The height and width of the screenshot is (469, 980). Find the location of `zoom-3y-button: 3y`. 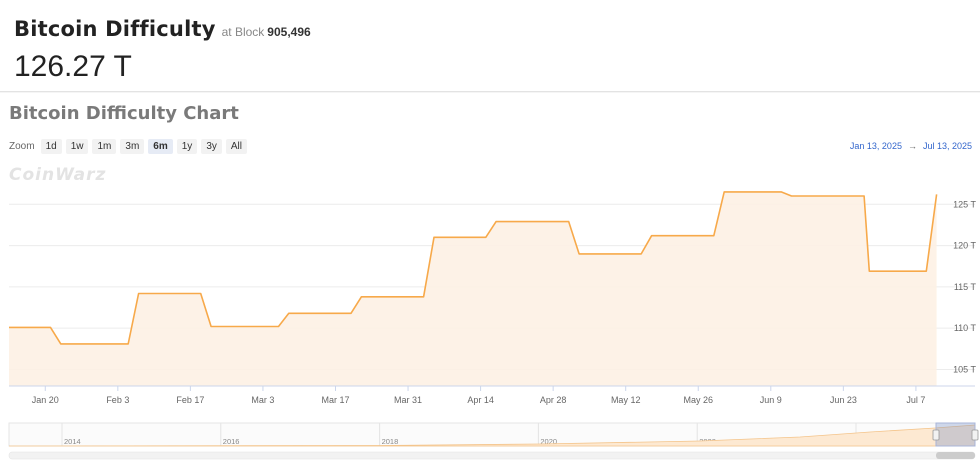

zoom-3y-button: 3y is located at coordinates (211, 146).